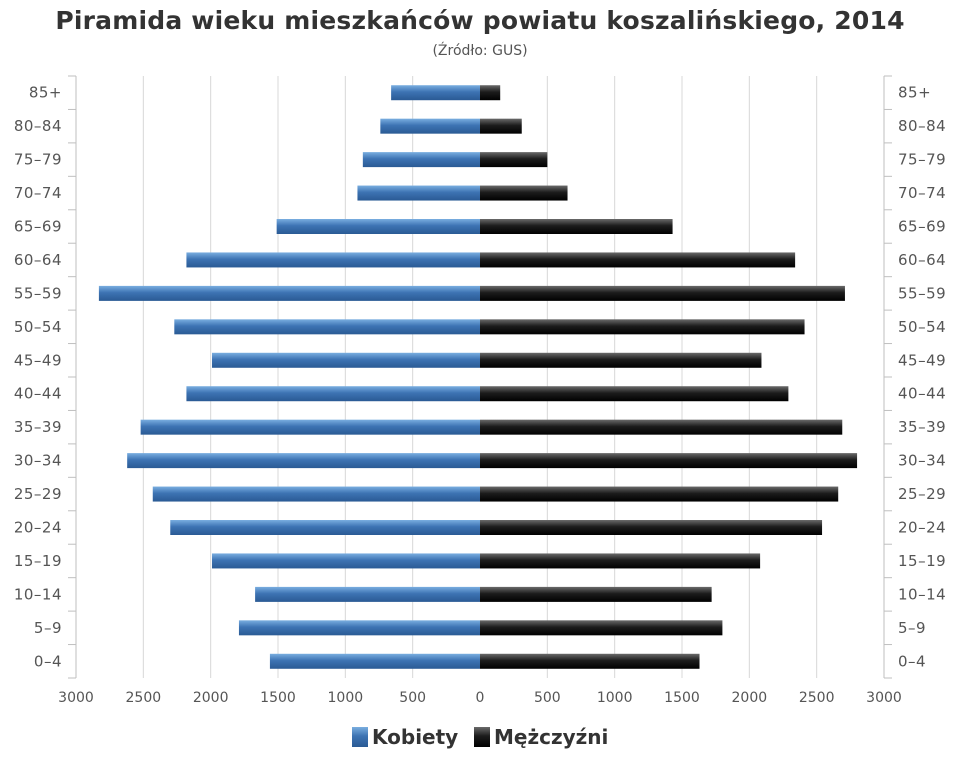  I want to click on category-label-right: 65–69, so click(922, 227).